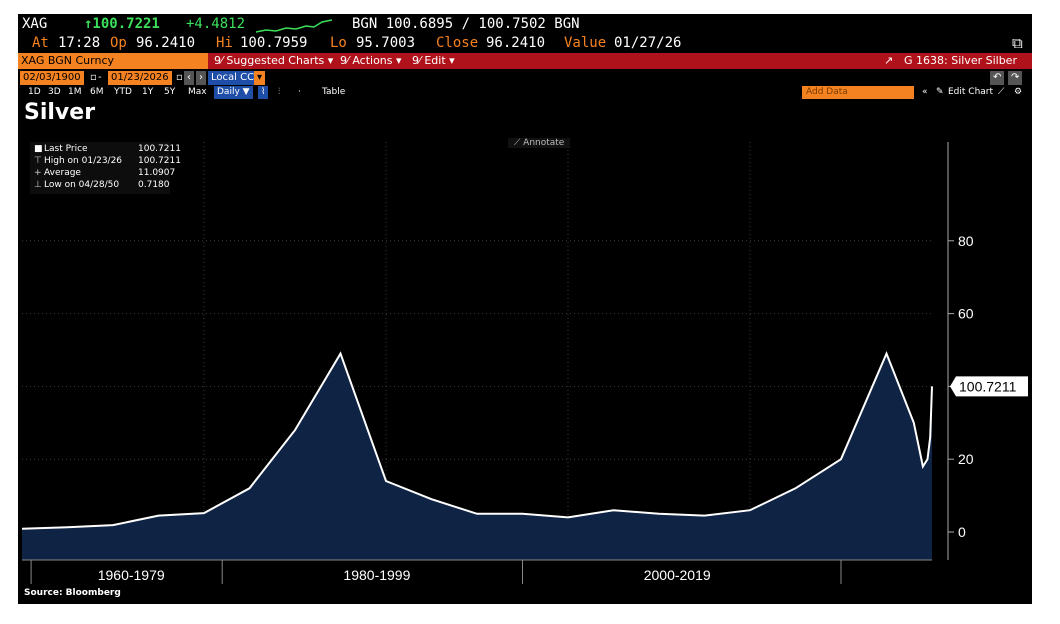 The height and width of the screenshot is (624, 1060). Describe the element at coordinates (299, 92) in the screenshot. I see `more-icon: ·` at that location.